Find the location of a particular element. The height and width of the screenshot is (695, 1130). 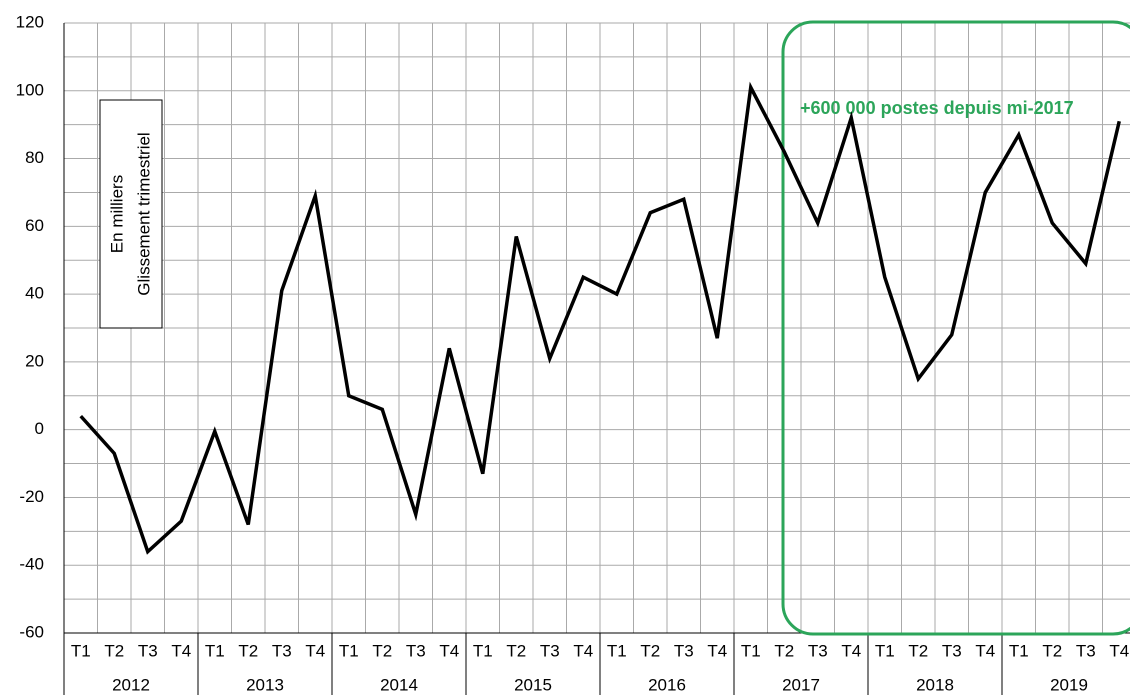

annotation: +600 000 postes depuis mi-2017 is located at coordinates (937, 108).